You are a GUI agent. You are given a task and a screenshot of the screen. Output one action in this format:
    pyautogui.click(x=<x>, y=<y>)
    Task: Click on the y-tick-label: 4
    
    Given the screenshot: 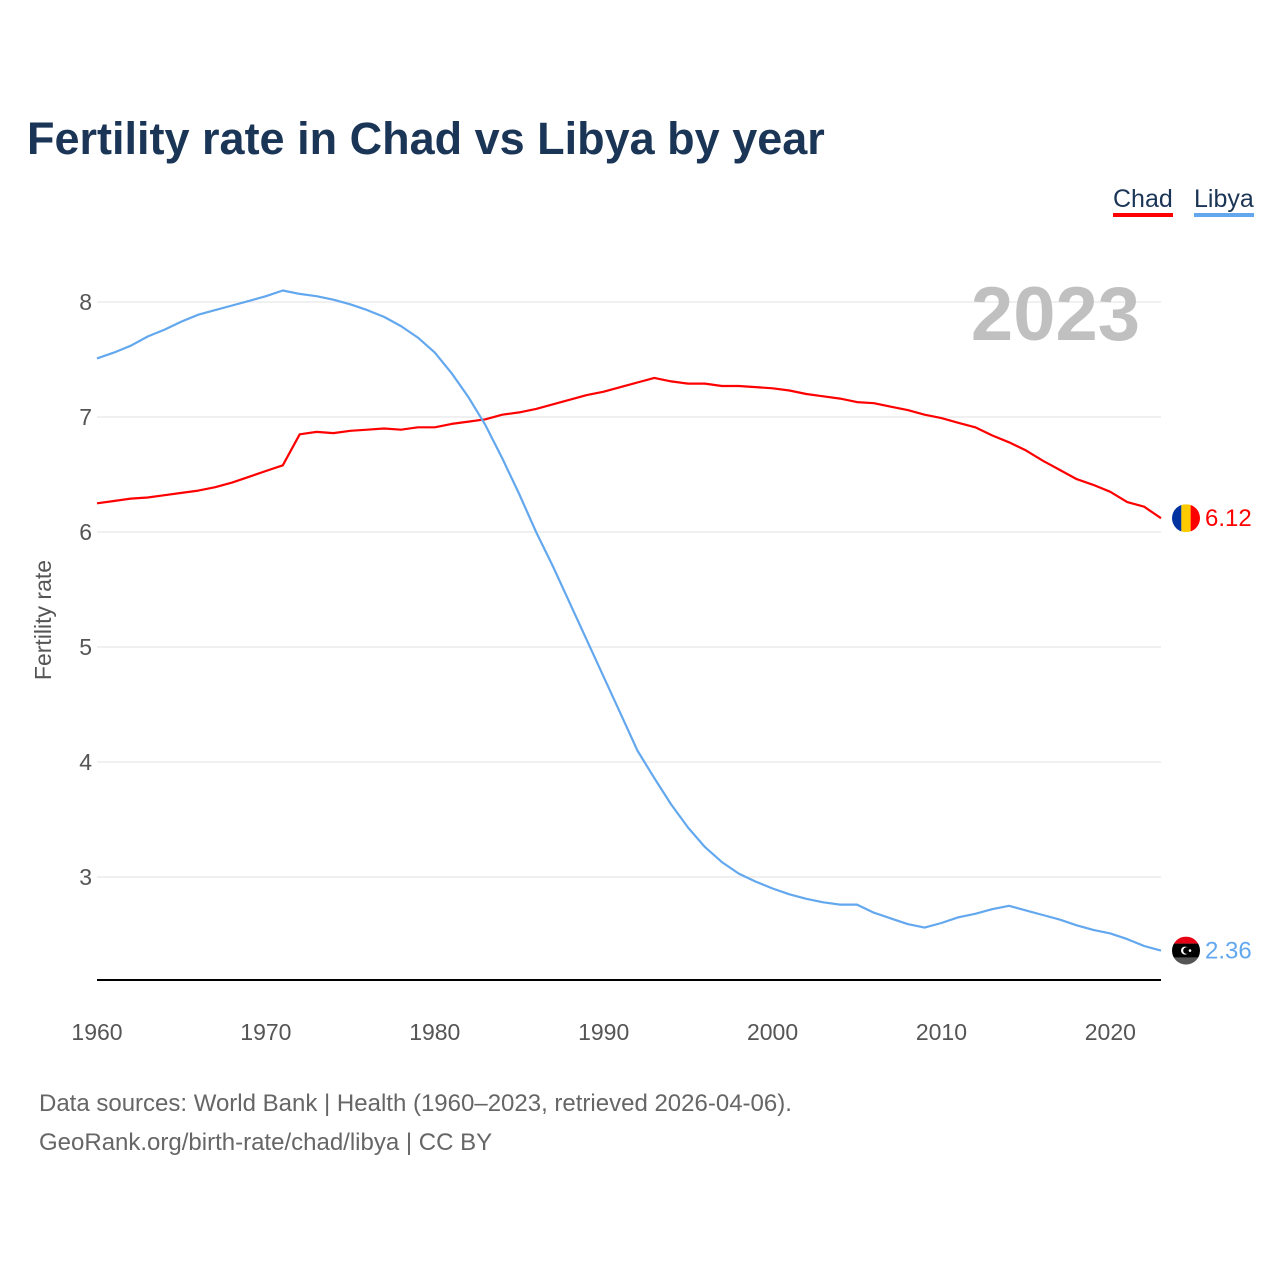 What is the action you would take?
    pyautogui.click(x=85, y=762)
    